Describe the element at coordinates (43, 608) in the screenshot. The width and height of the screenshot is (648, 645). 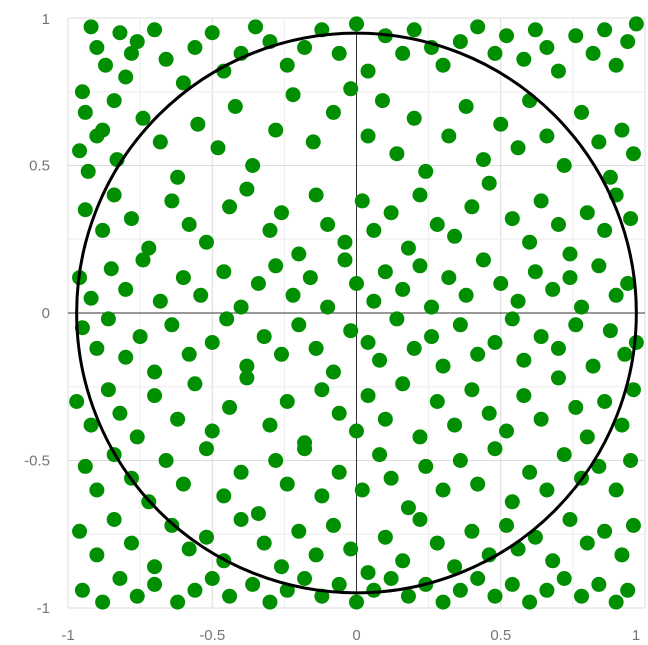
I see `y-tick-label: -1` at that location.